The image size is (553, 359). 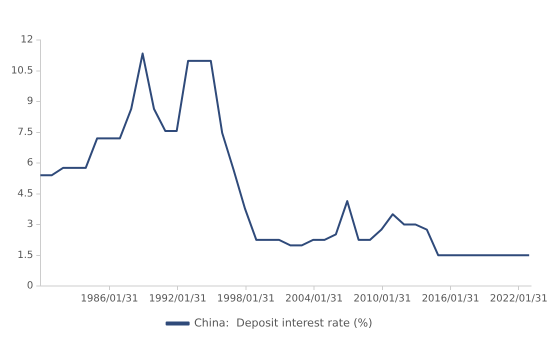 What do you see at coordinates (30, 163) in the screenshot?
I see `y-tick-label: 6` at bounding box center [30, 163].